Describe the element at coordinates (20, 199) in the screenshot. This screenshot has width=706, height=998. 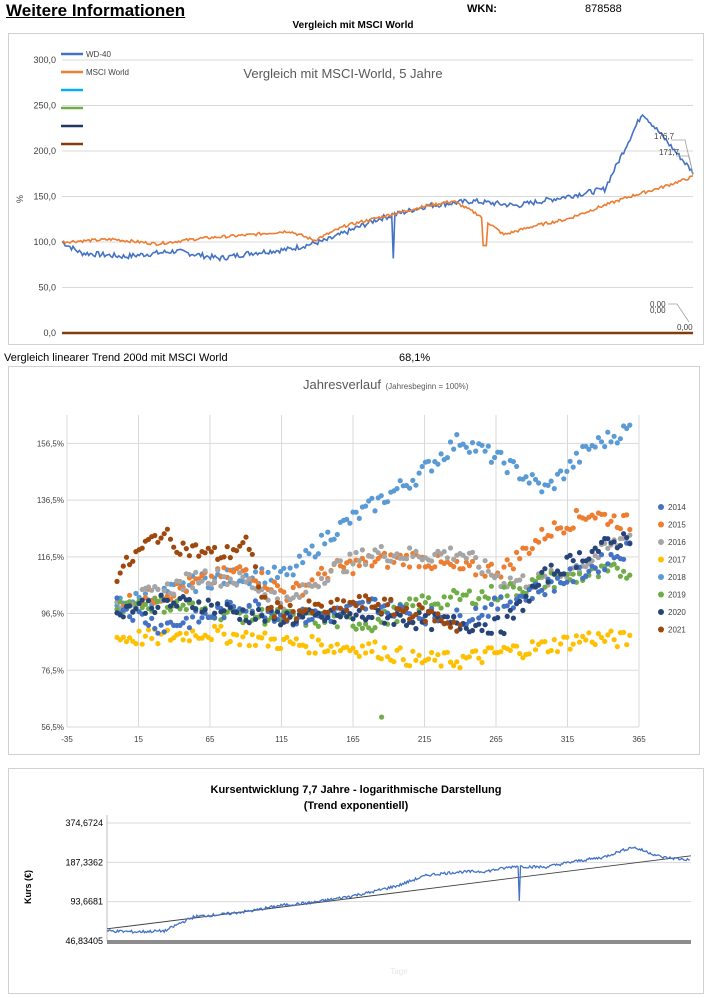
I see `y-axis-label: %` at that location.